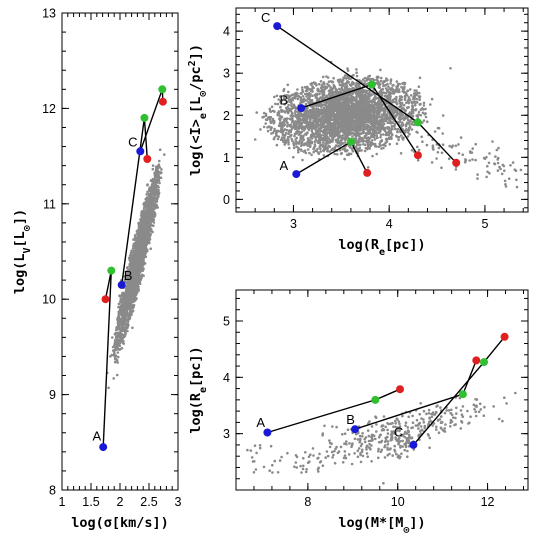 This screenshot has width=550, height=548. What do you see at coordinates (62, 502) in the screenshot?
I see `x-tick-label: 1` at bounding box center [62, 502].